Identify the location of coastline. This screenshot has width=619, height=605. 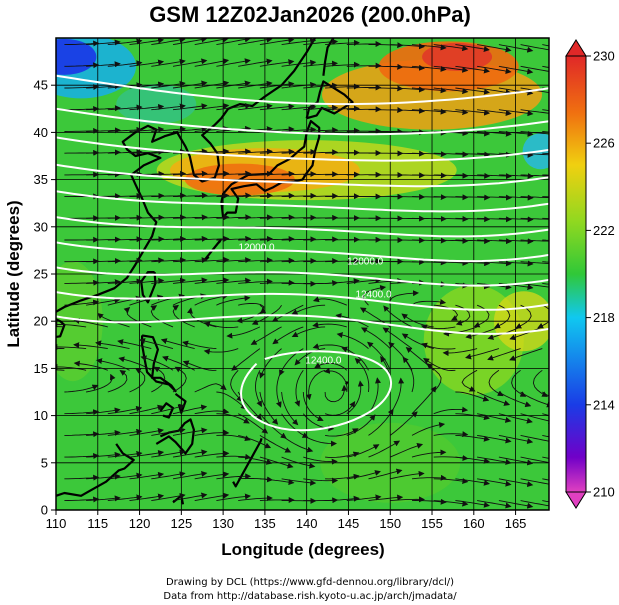
(328, 57).